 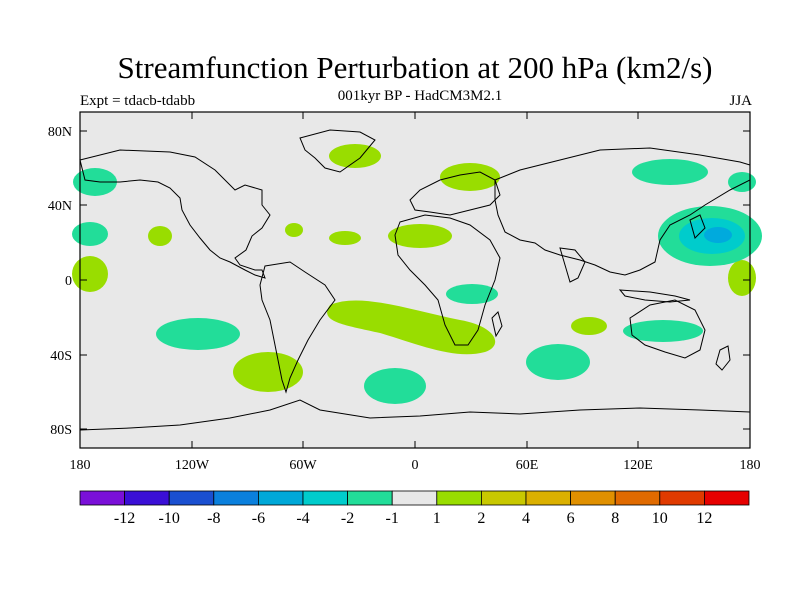 I want to click on y-tick-label: 0, so click(x=68, y=281).